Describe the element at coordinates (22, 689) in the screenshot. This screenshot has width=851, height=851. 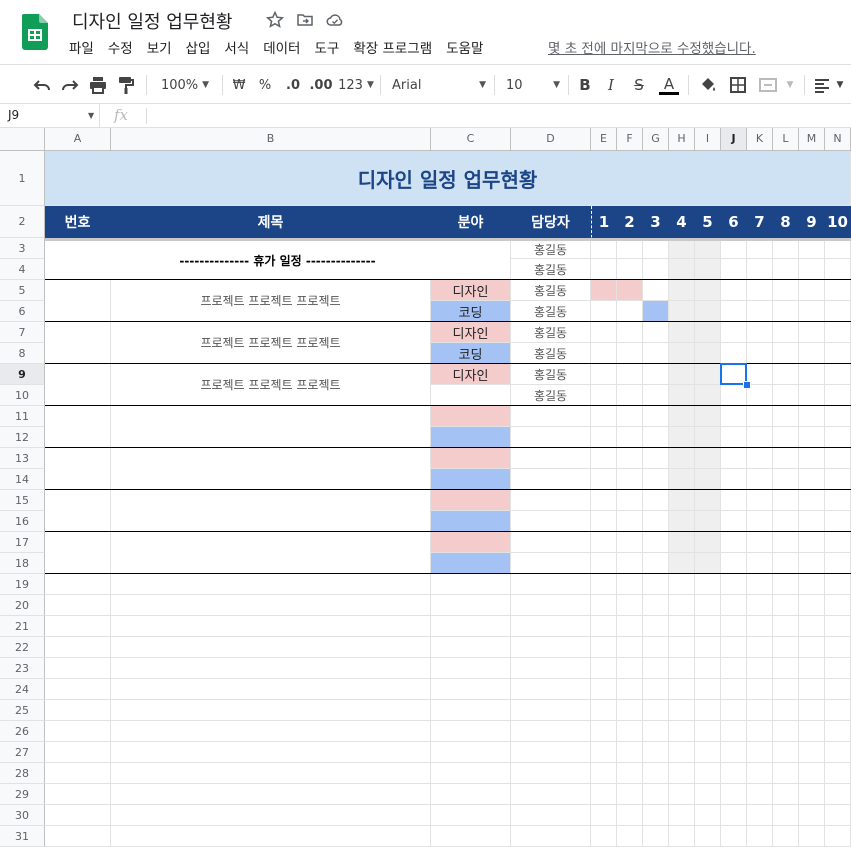
I see `row-header-24: 24` at that location.